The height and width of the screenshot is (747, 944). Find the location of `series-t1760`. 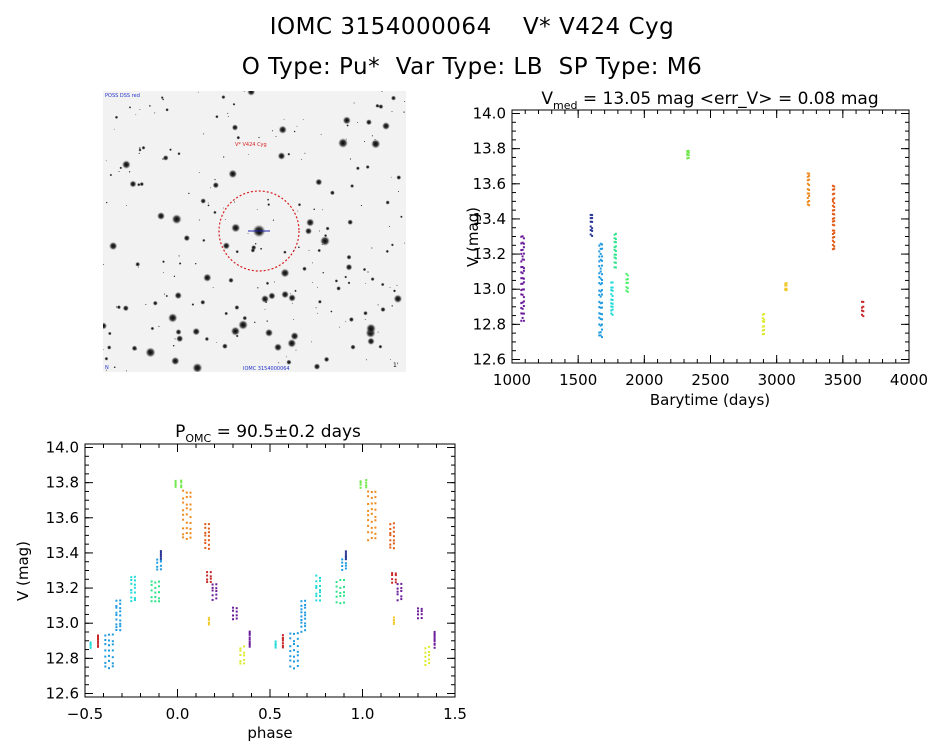

series-t1760 is located at coordinates (612, 298).